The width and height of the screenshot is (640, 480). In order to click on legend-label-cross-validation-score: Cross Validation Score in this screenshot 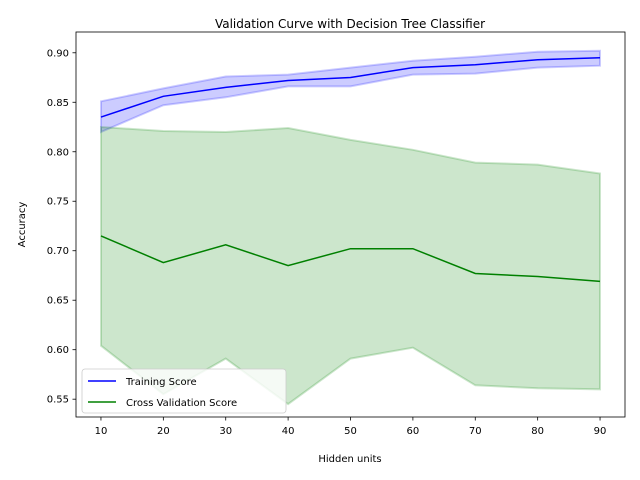, I will do `click(181, 403)`.